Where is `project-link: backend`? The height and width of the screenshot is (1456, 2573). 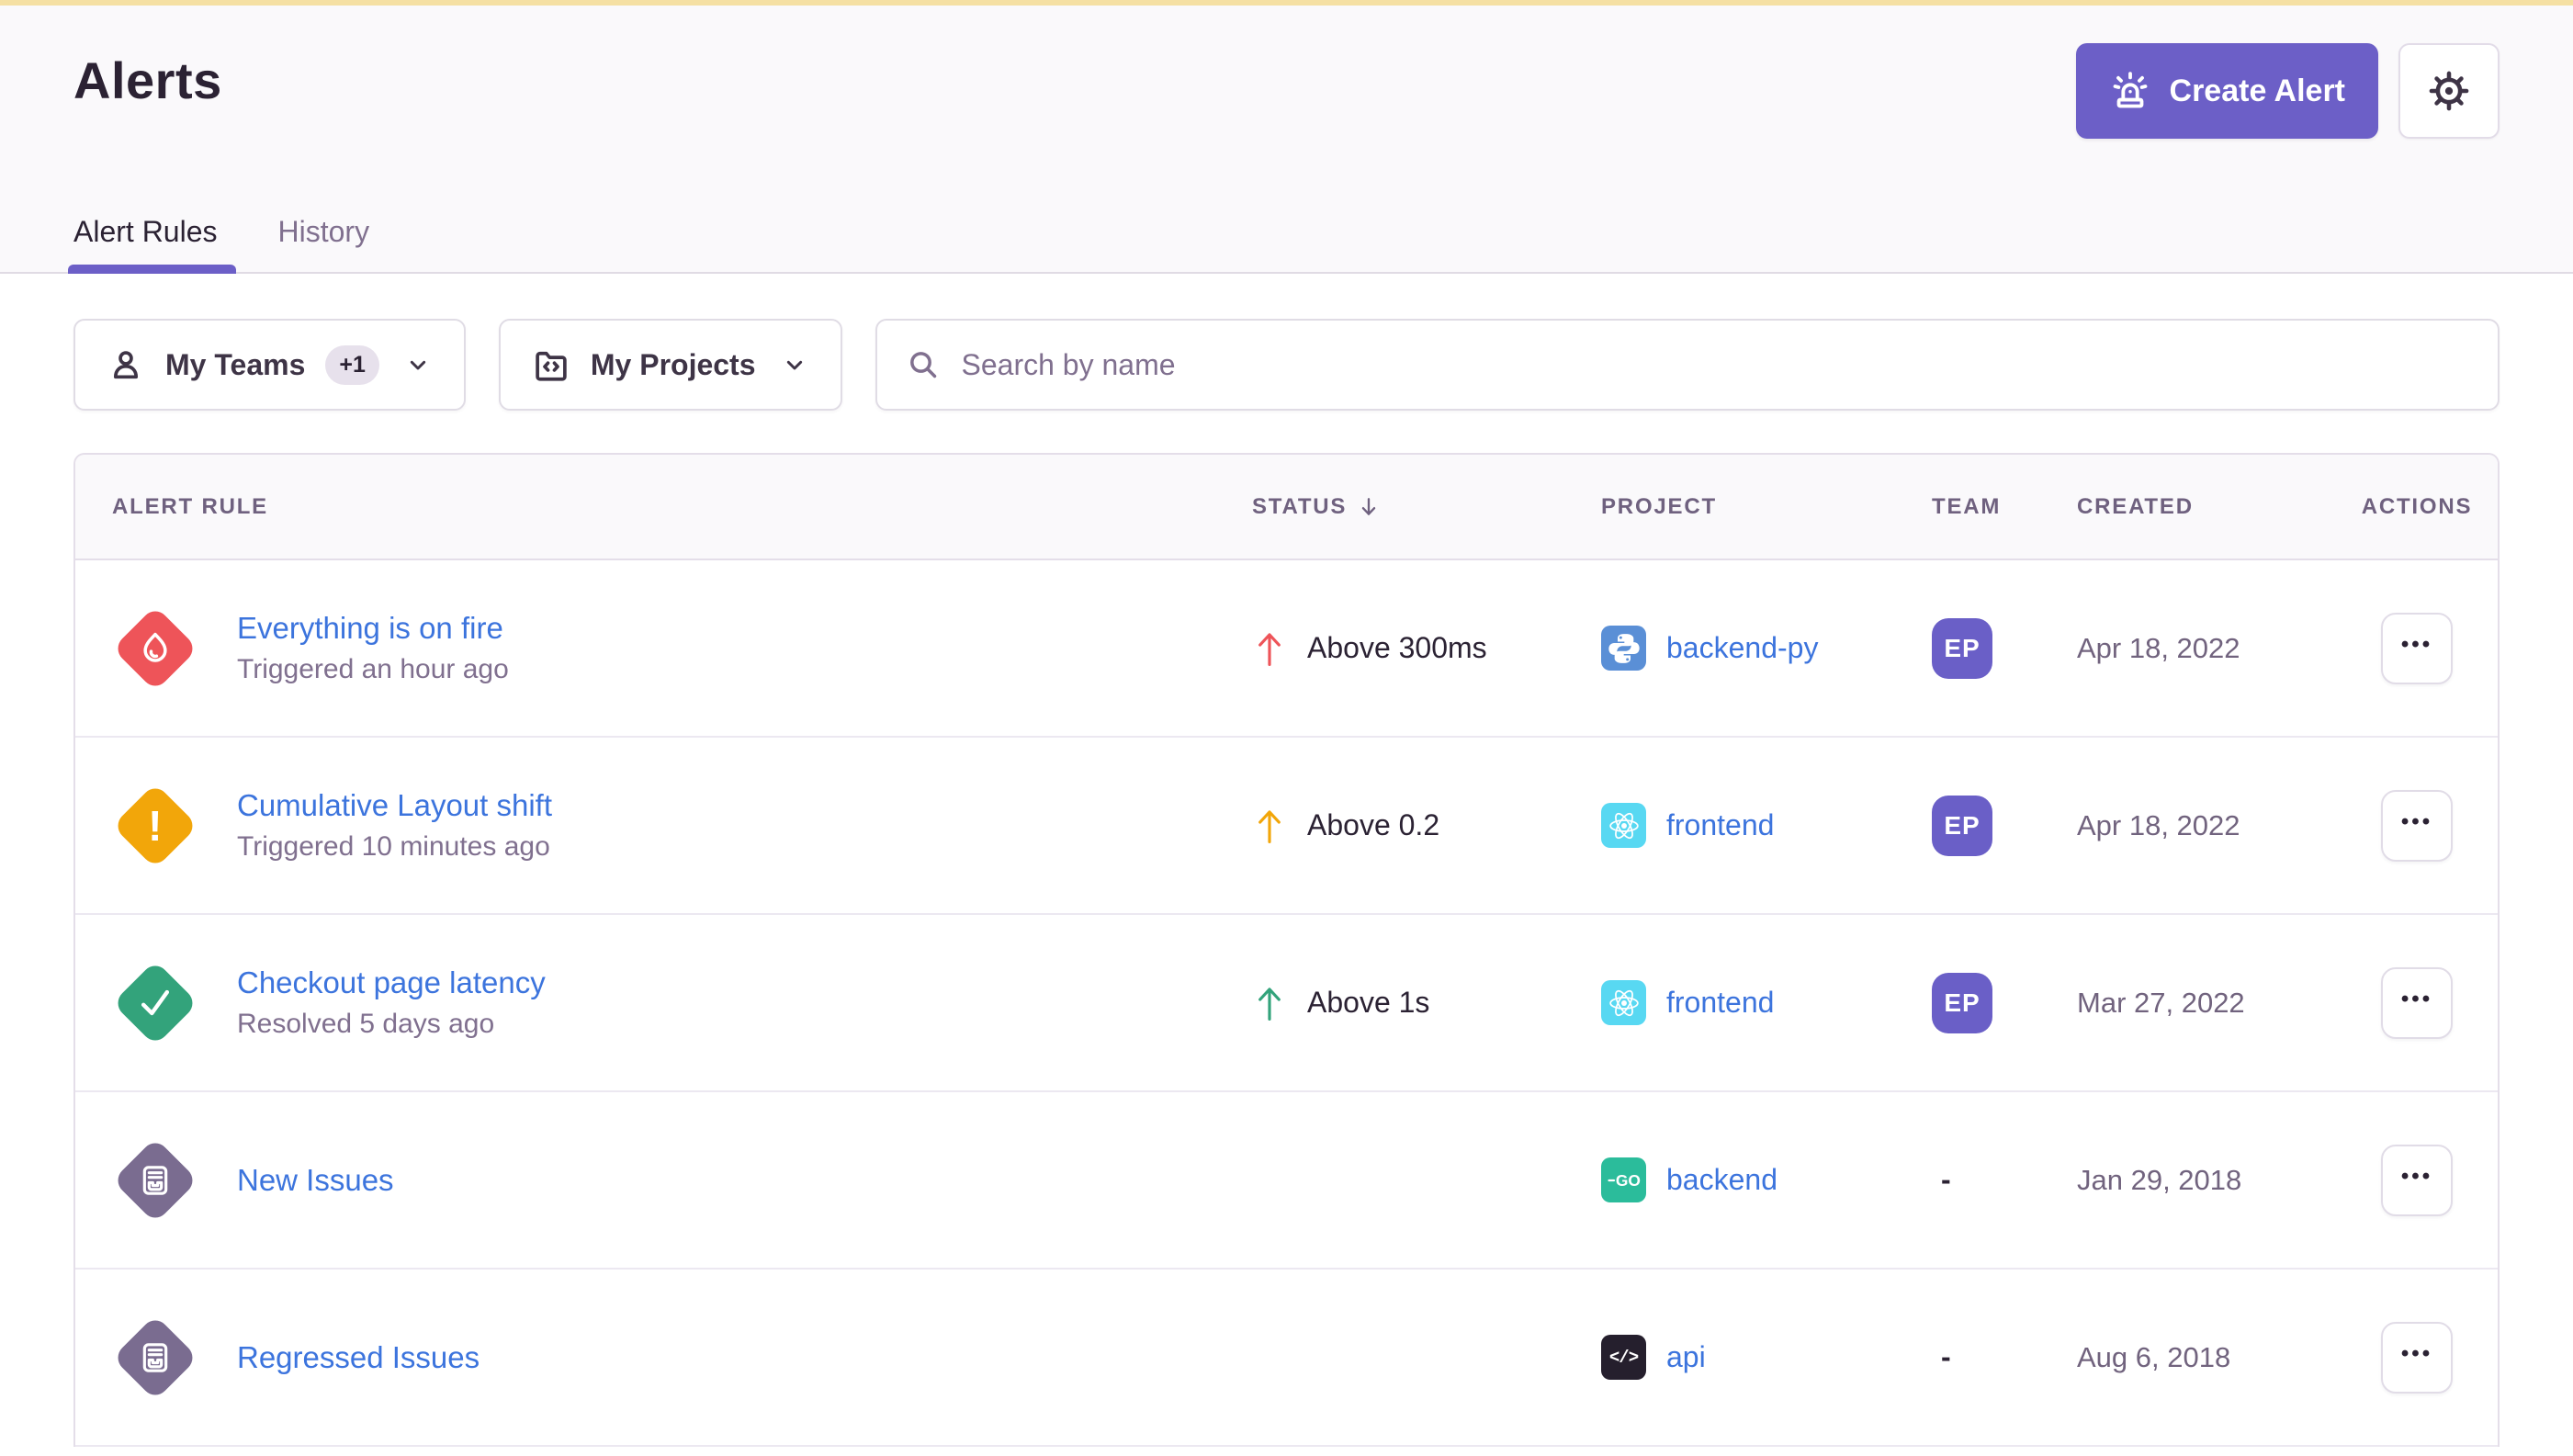 project-link: backend is located at coordinates (1721, 1179).